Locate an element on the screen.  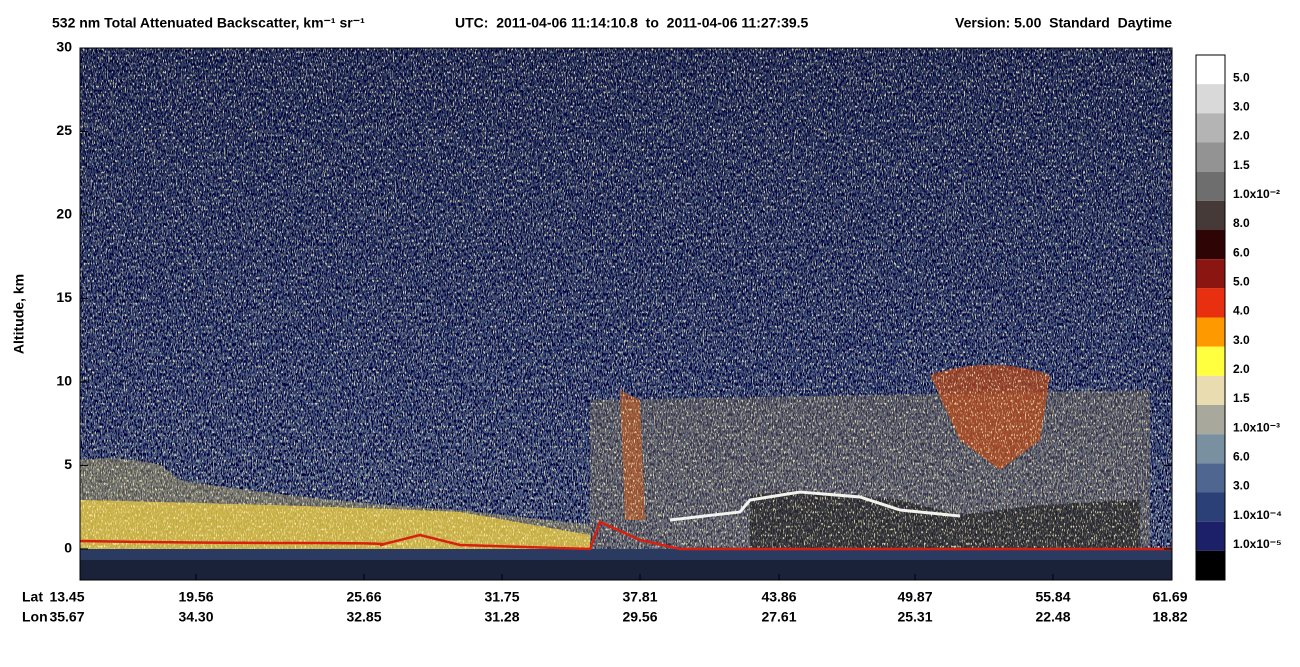
y-tick-label: 15 is located at coordinates (64, 297).